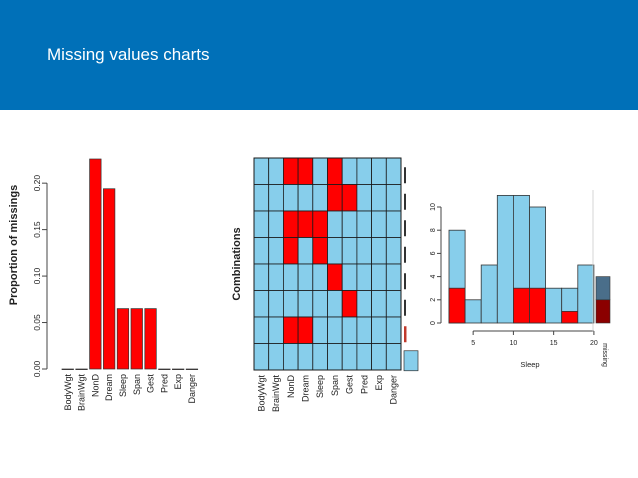  Describe the element at coordinates (237, 263) in the screenshot. I see `y-axis-label: Combinations` at that location.